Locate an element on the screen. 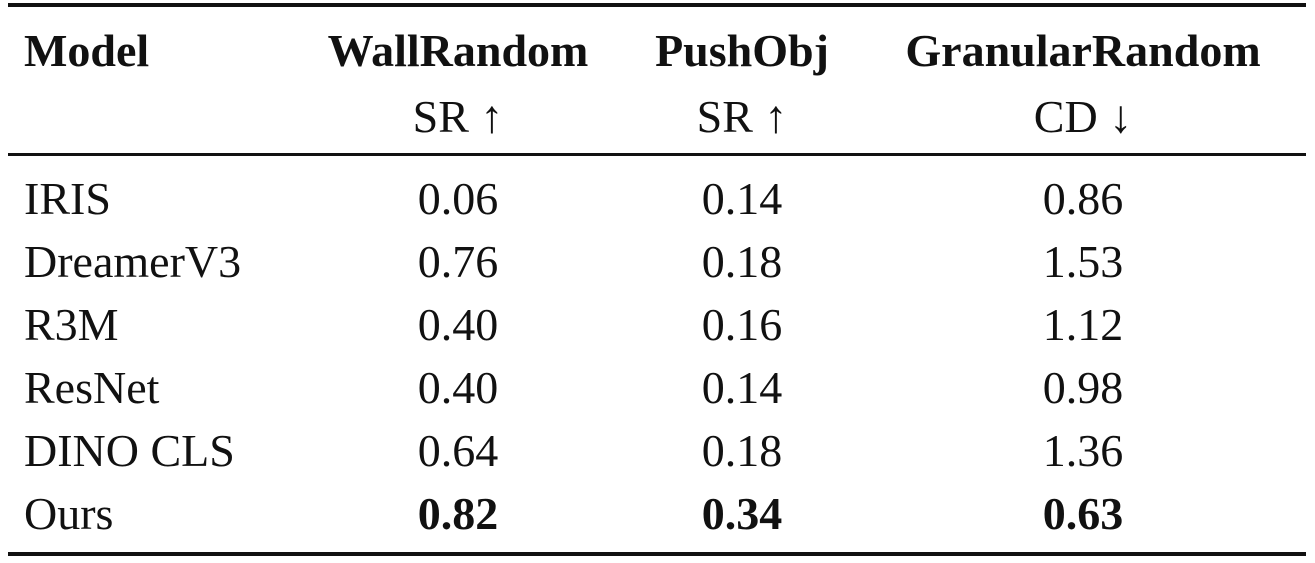  cell-dino-cls-granularrandom: 1.36 is located at coordinates (1083, 450).